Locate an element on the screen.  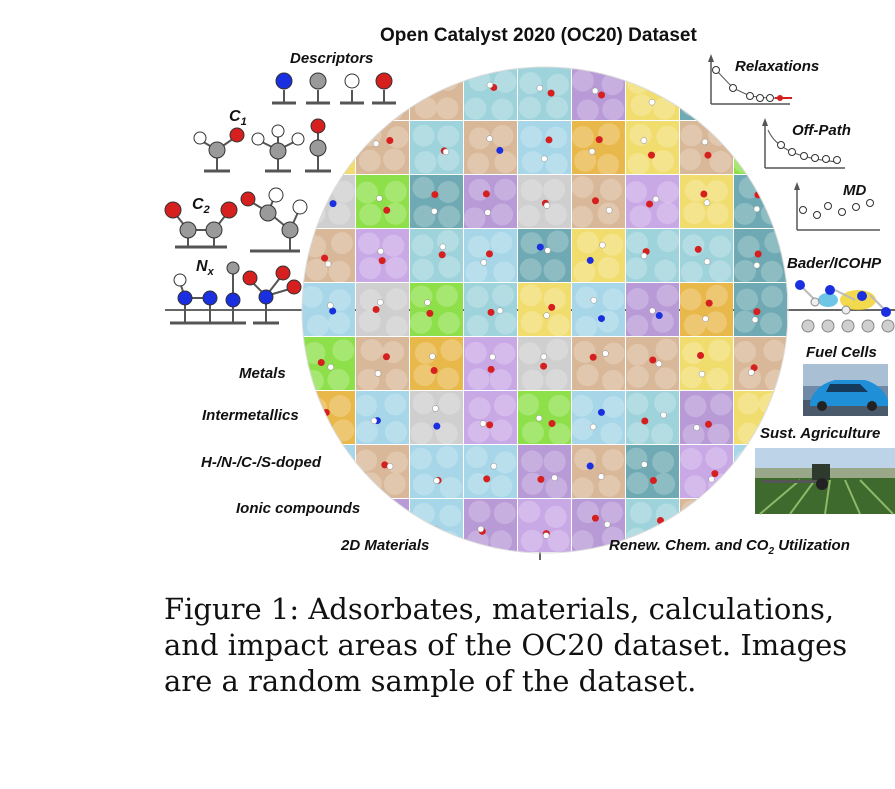
bader-icohp-icon is located at coordinates (845, 306).